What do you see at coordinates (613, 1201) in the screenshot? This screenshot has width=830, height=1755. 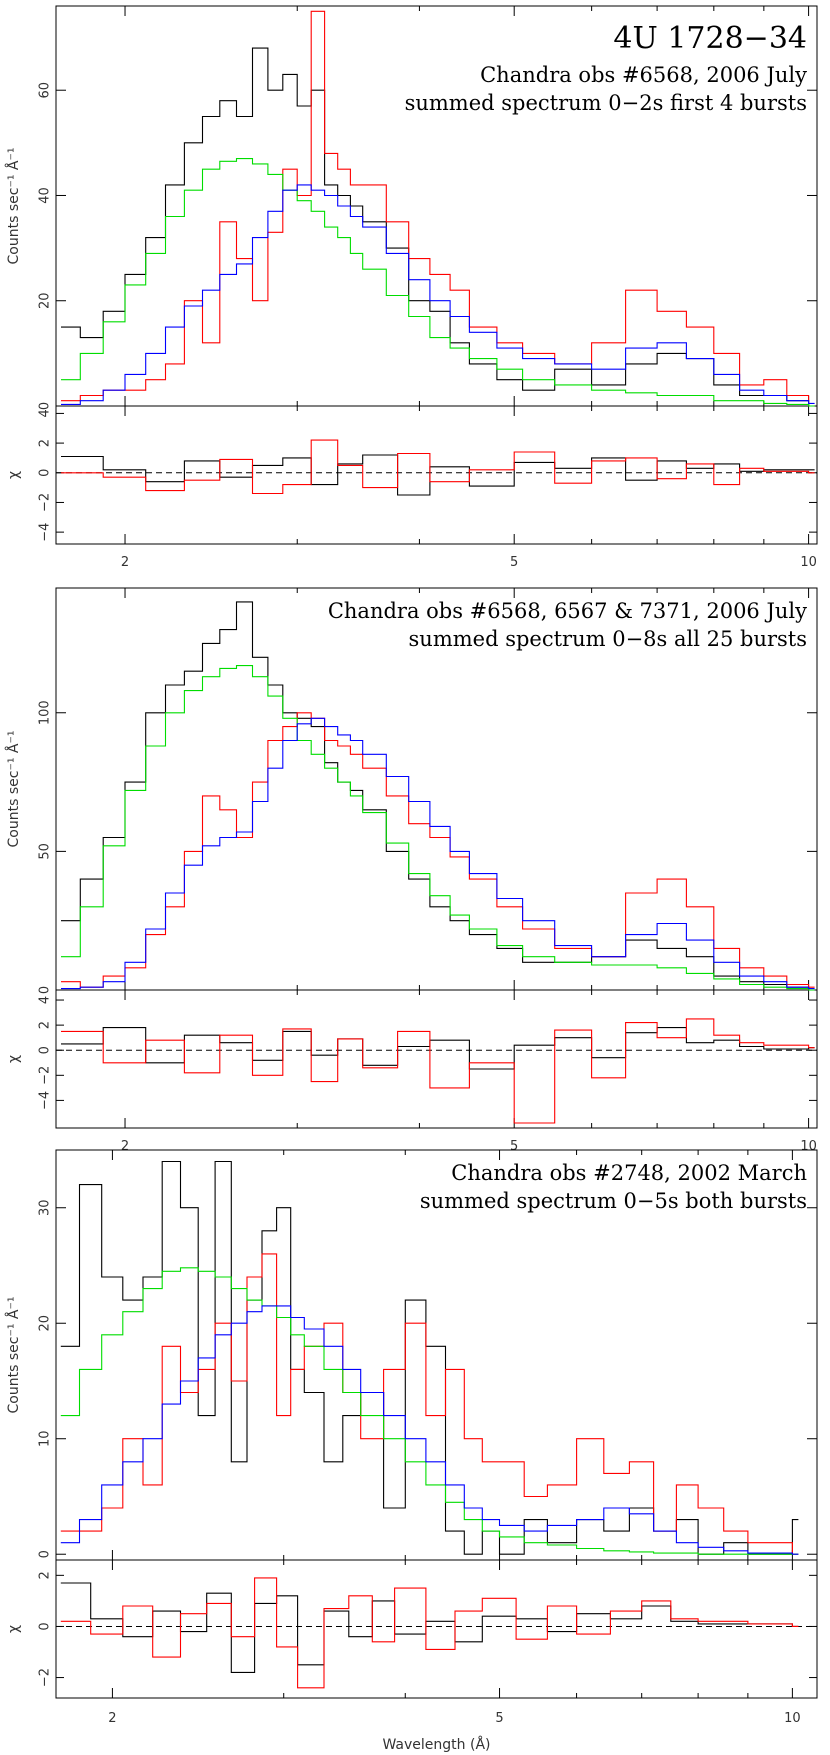 I see `chart-subtitle-line: summed spectrum 0−5s both bursts` at bounding box center [613, 1201].